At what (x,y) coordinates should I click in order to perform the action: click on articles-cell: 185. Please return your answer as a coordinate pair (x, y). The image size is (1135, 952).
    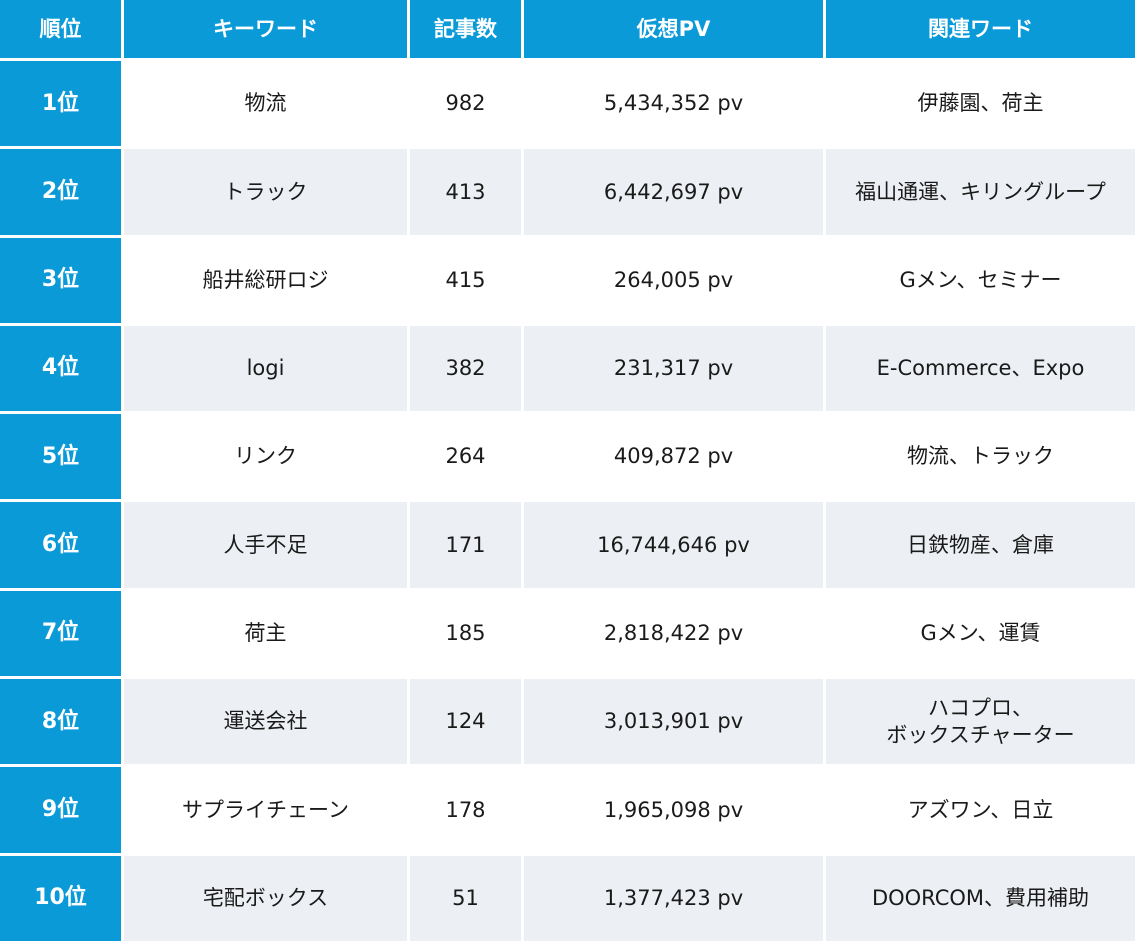
    Looking at the image, I should click on (467, 635).